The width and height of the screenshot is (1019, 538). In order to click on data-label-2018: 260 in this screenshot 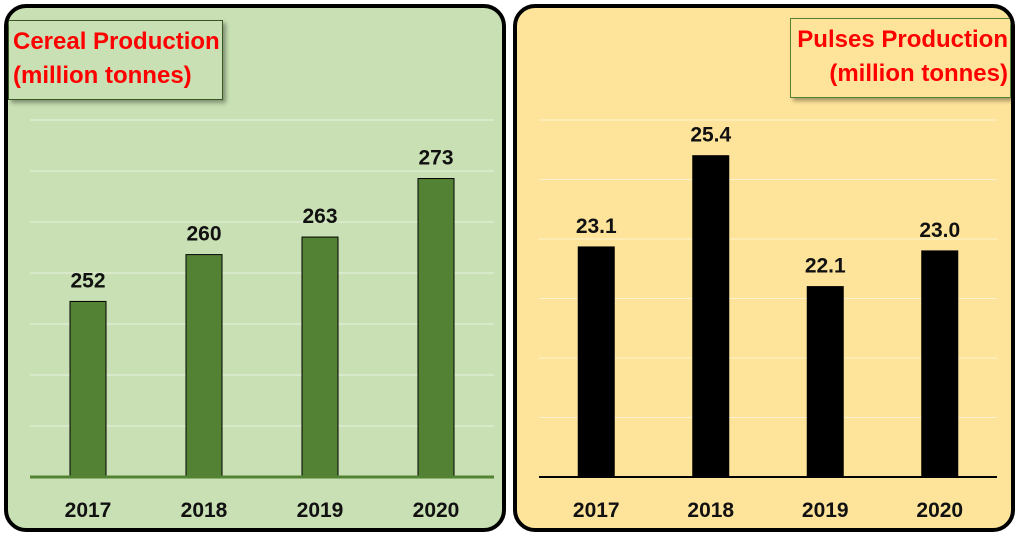, I will do `click(203, 234)`.